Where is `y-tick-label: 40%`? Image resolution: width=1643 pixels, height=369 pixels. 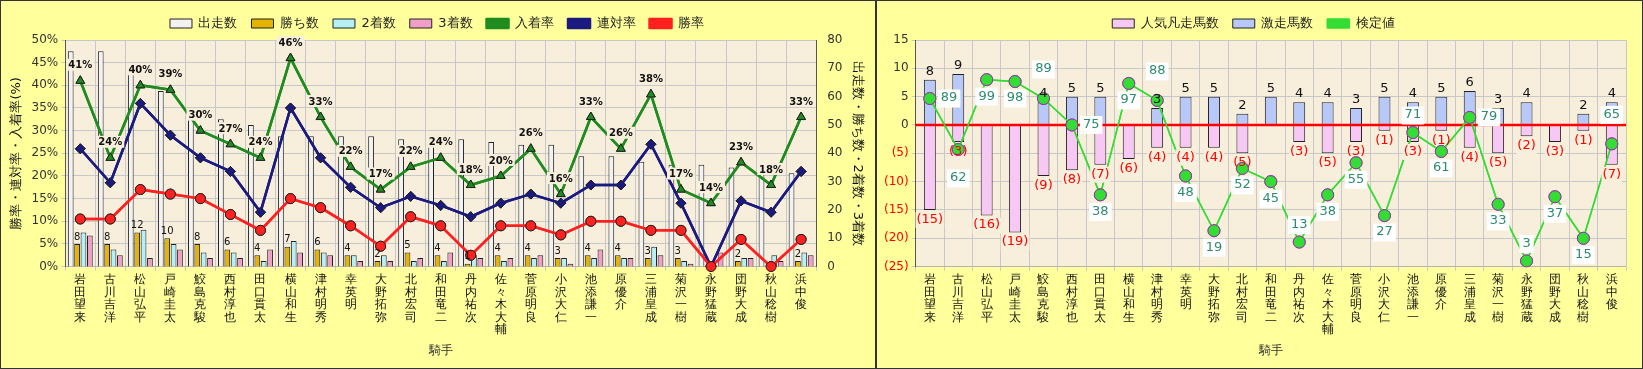 y-tick-label: 40% is located at coordinates (45, 84).